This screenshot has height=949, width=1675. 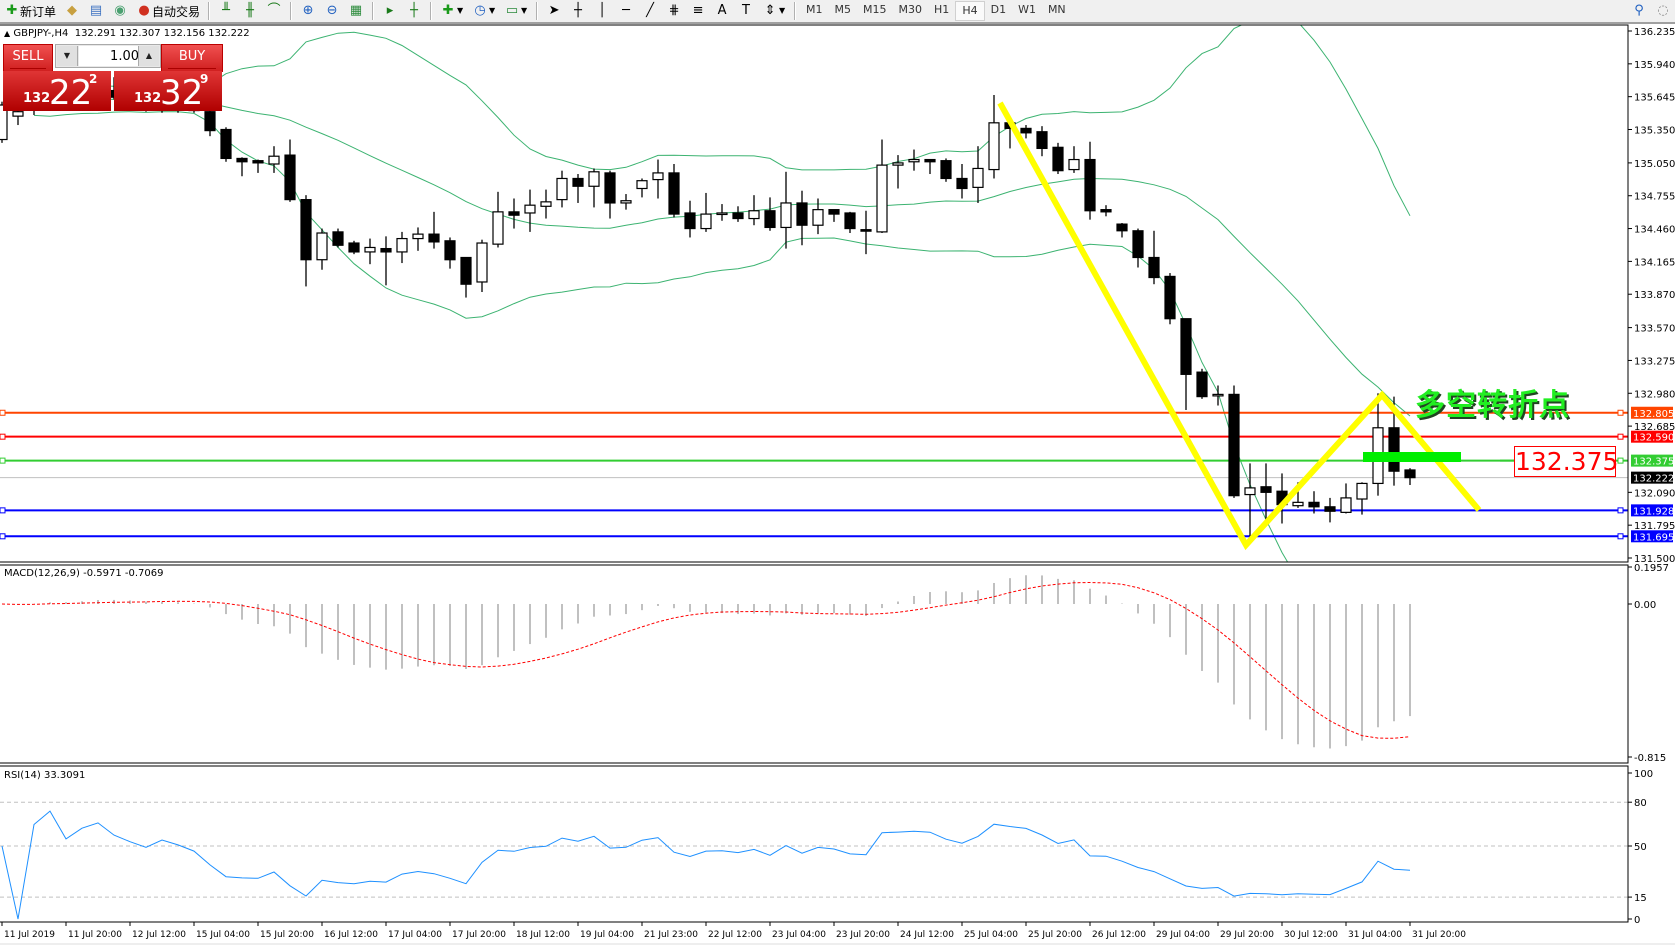 What do you see at coordinates (1643, 774) in the screenshot?
I see `rsi-tick-label: 100` at bounding box center [1643, 774].